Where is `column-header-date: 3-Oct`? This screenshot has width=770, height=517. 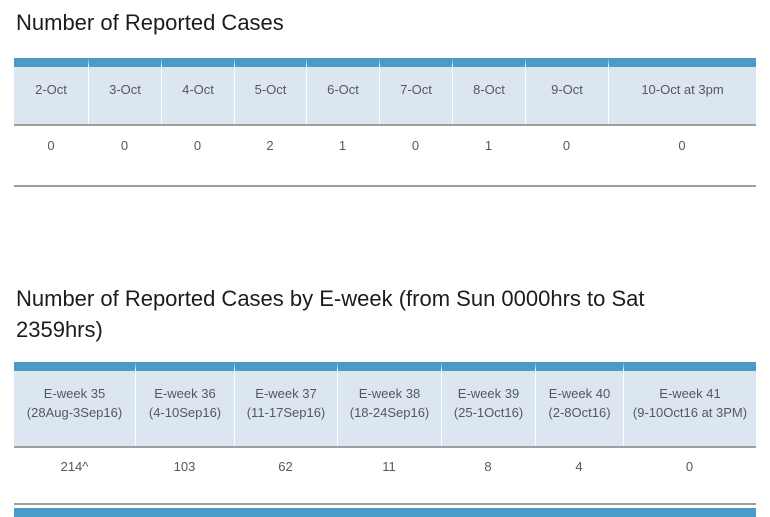 column-header-date: 3-Oct is located at coordinates (124, 91).